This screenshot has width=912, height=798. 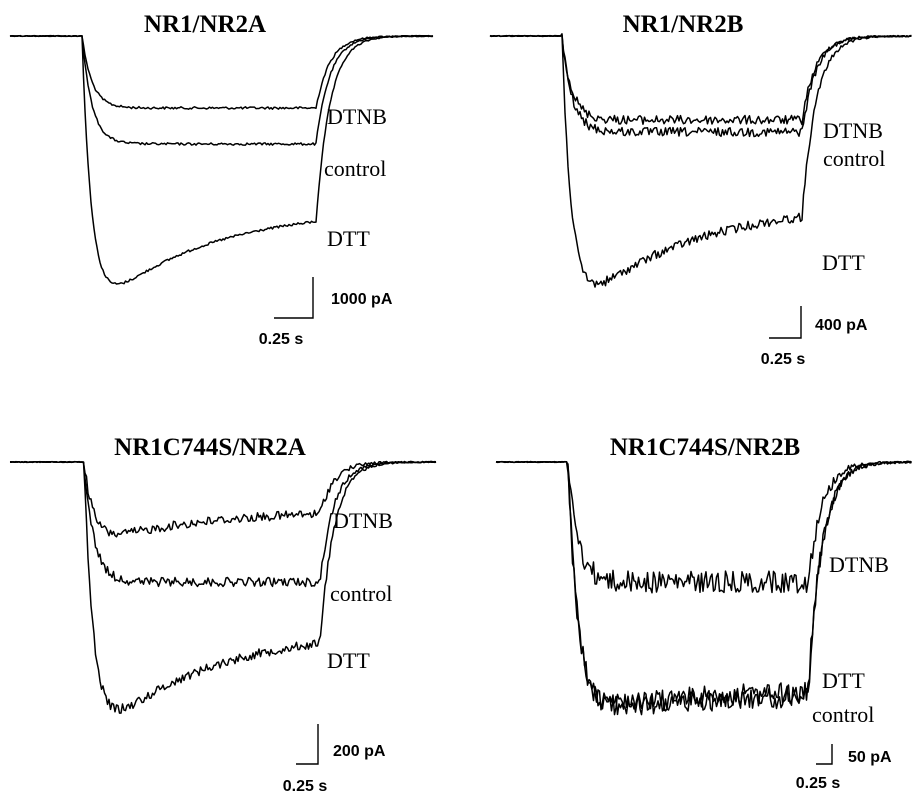 What do you see at coordinates (683, 24) in the screenshot?
I see `panel-title: NR1/NR2B` at bounding box center [683, 24].